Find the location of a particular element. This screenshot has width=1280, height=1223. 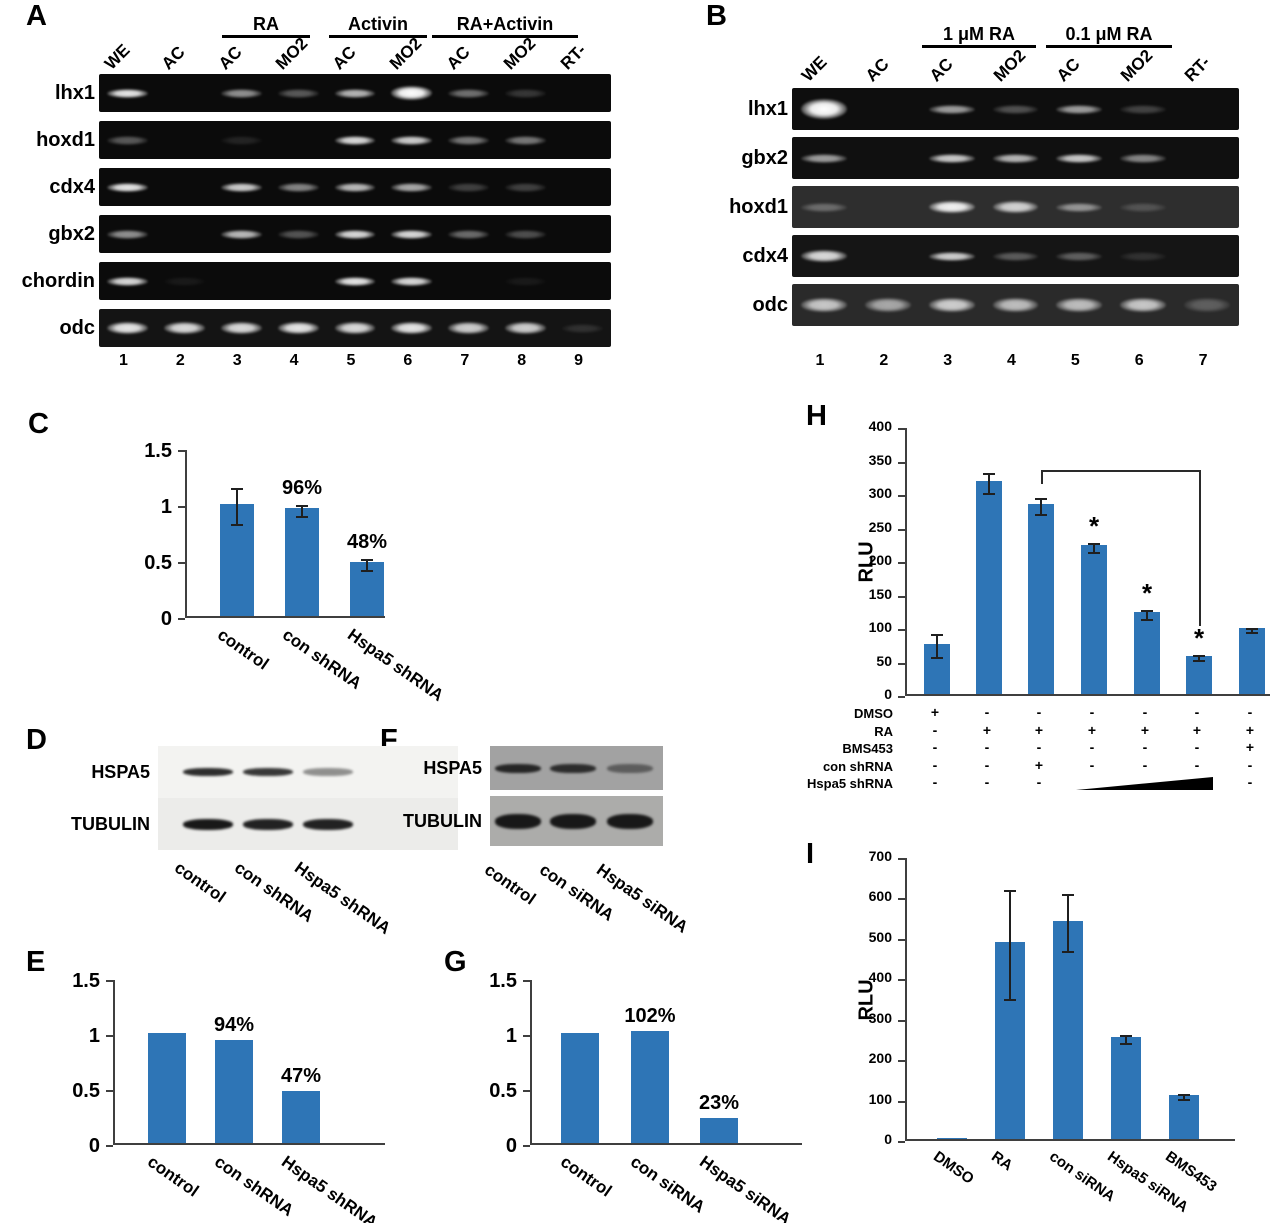

x-axis-label: con siRNA is located at coordinates (668, 1184).